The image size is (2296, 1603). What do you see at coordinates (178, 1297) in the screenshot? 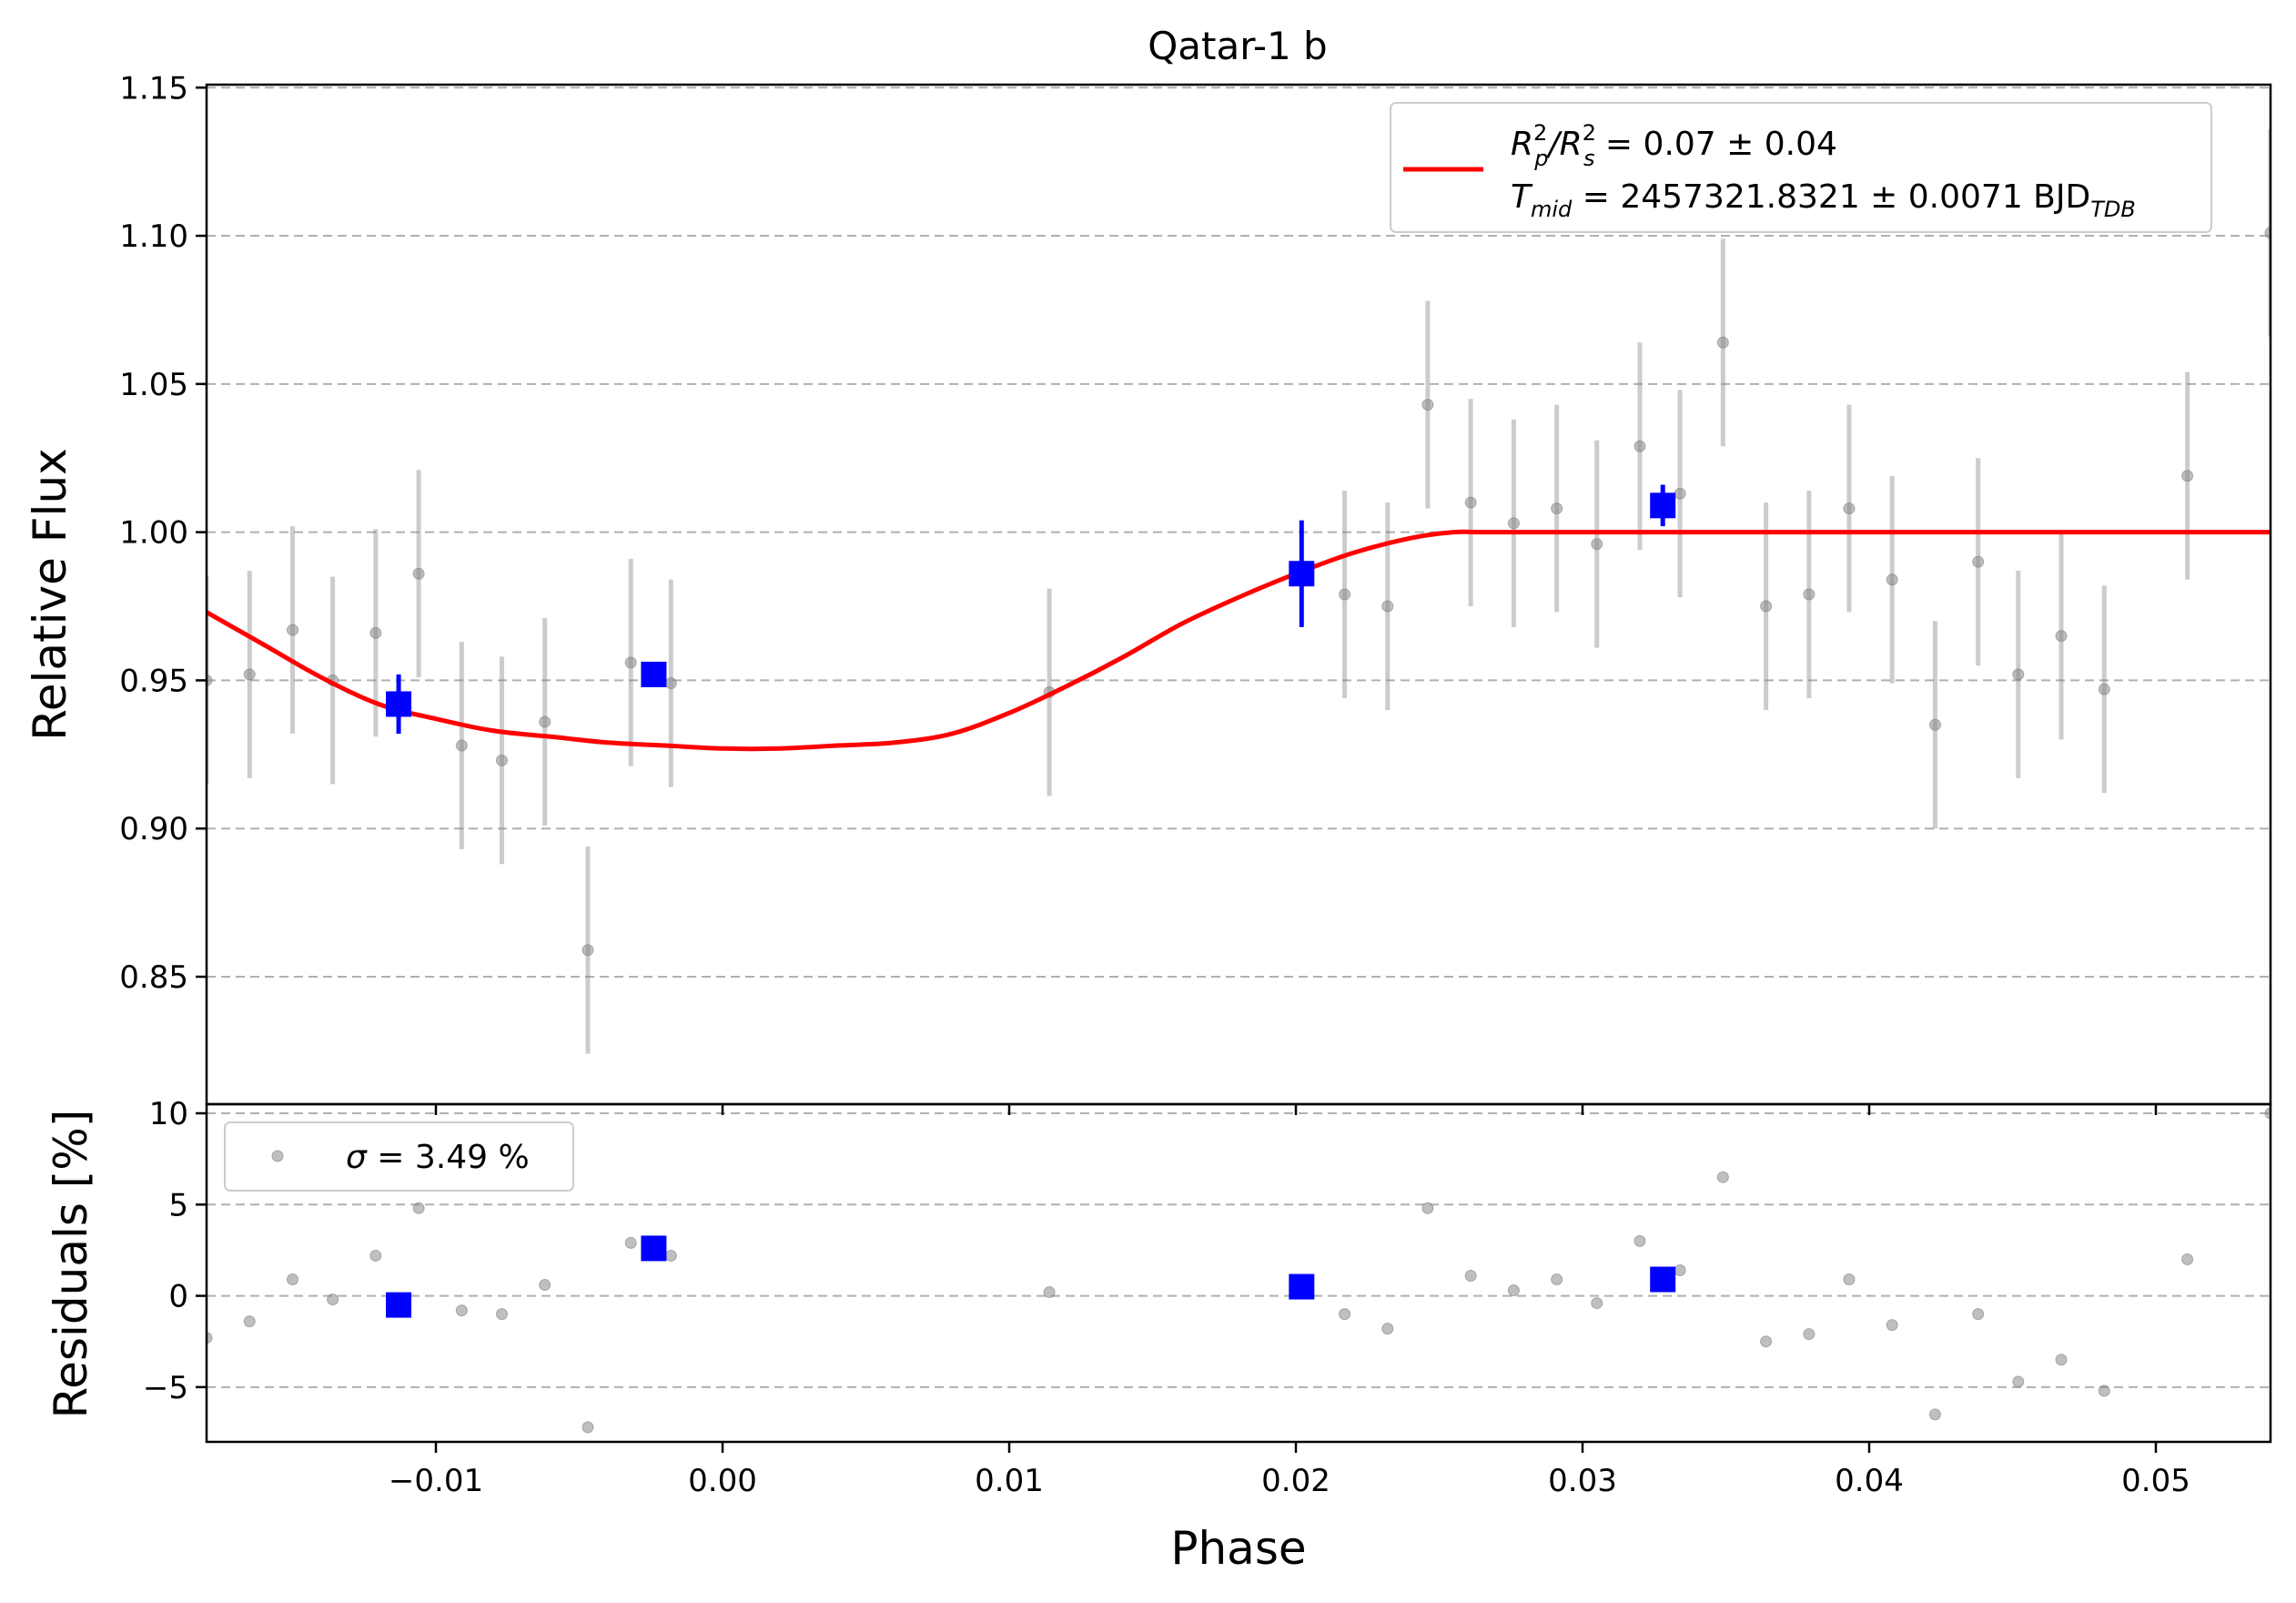
I see `residuals-y-tick-label: 0` at bounding box center [178, 1297].